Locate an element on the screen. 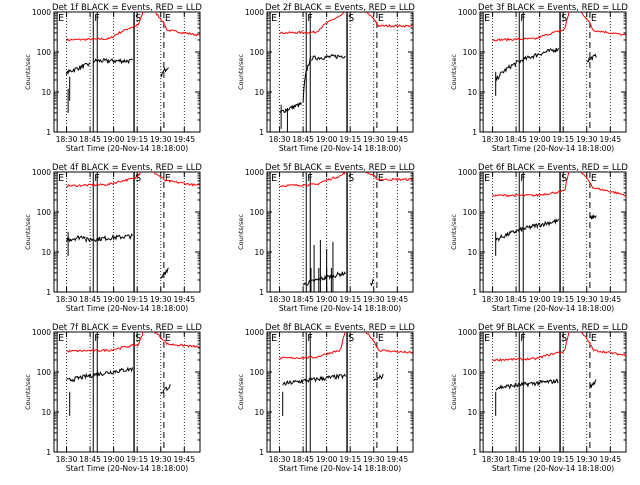 This screenshot has height=485, width=640. panel-title: Det 4f BLACK = Events, RED = LLD is located at coordinates (127, 168).